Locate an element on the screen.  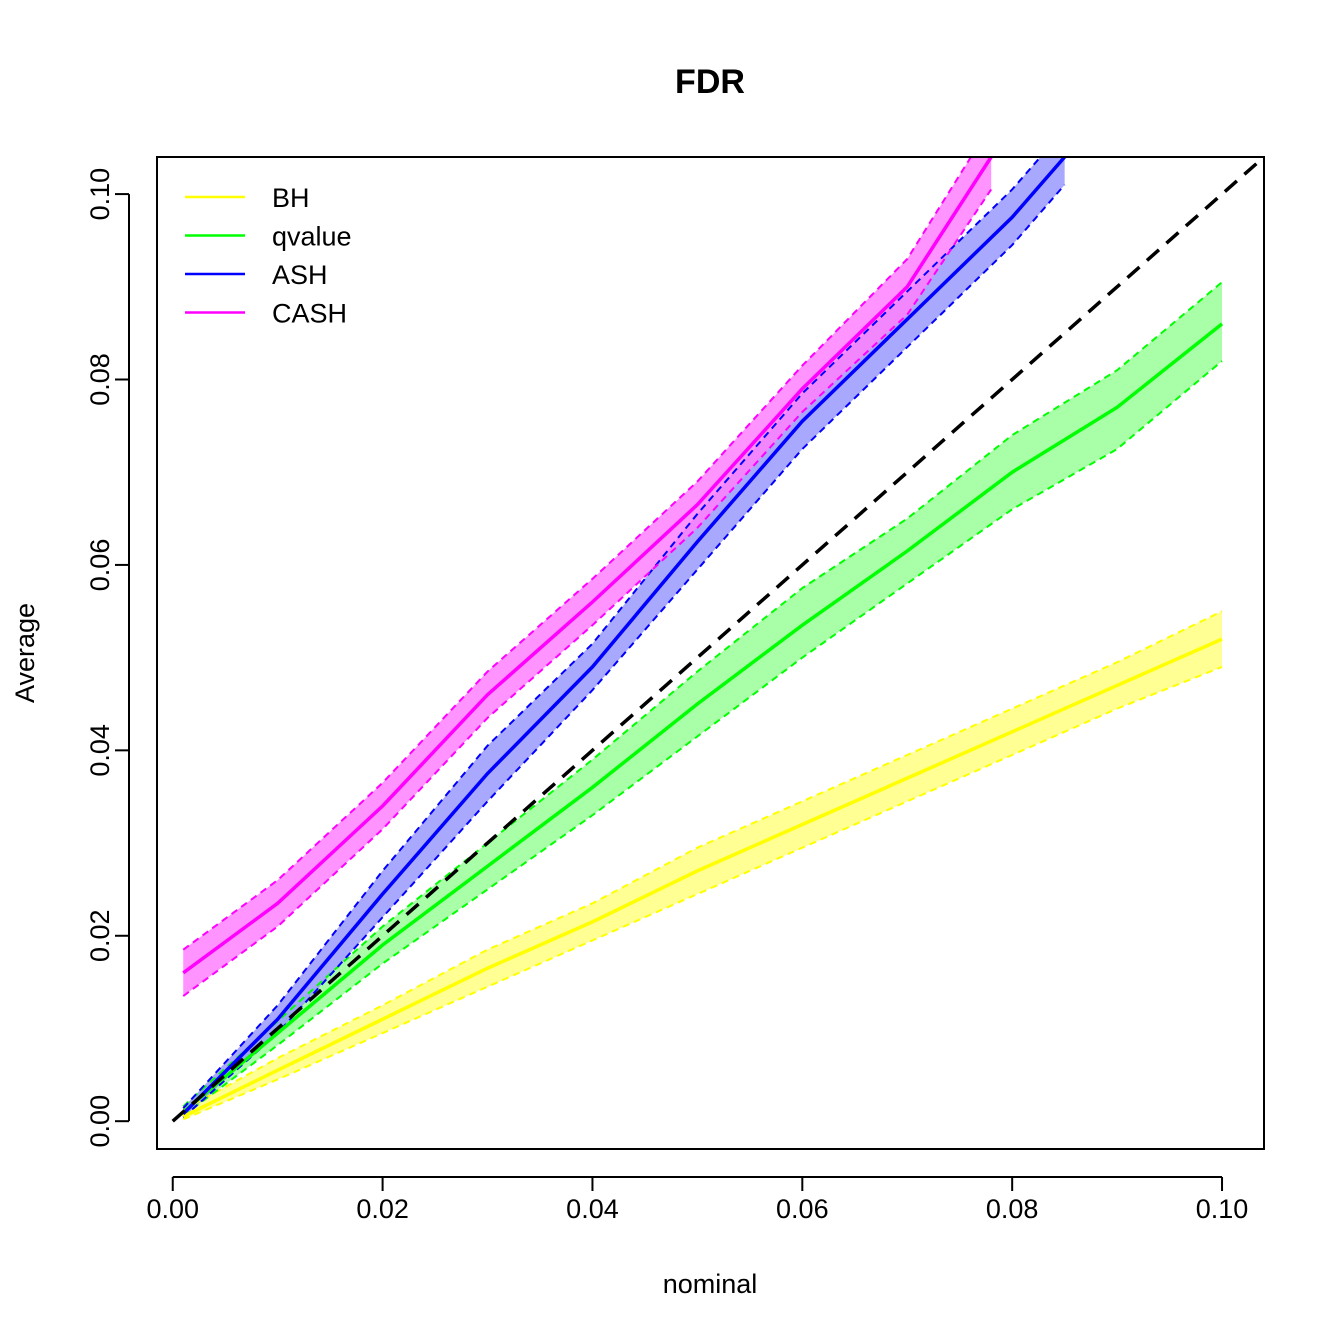
x-tick-label: 0.04 is located at coordinates (592, 1209).